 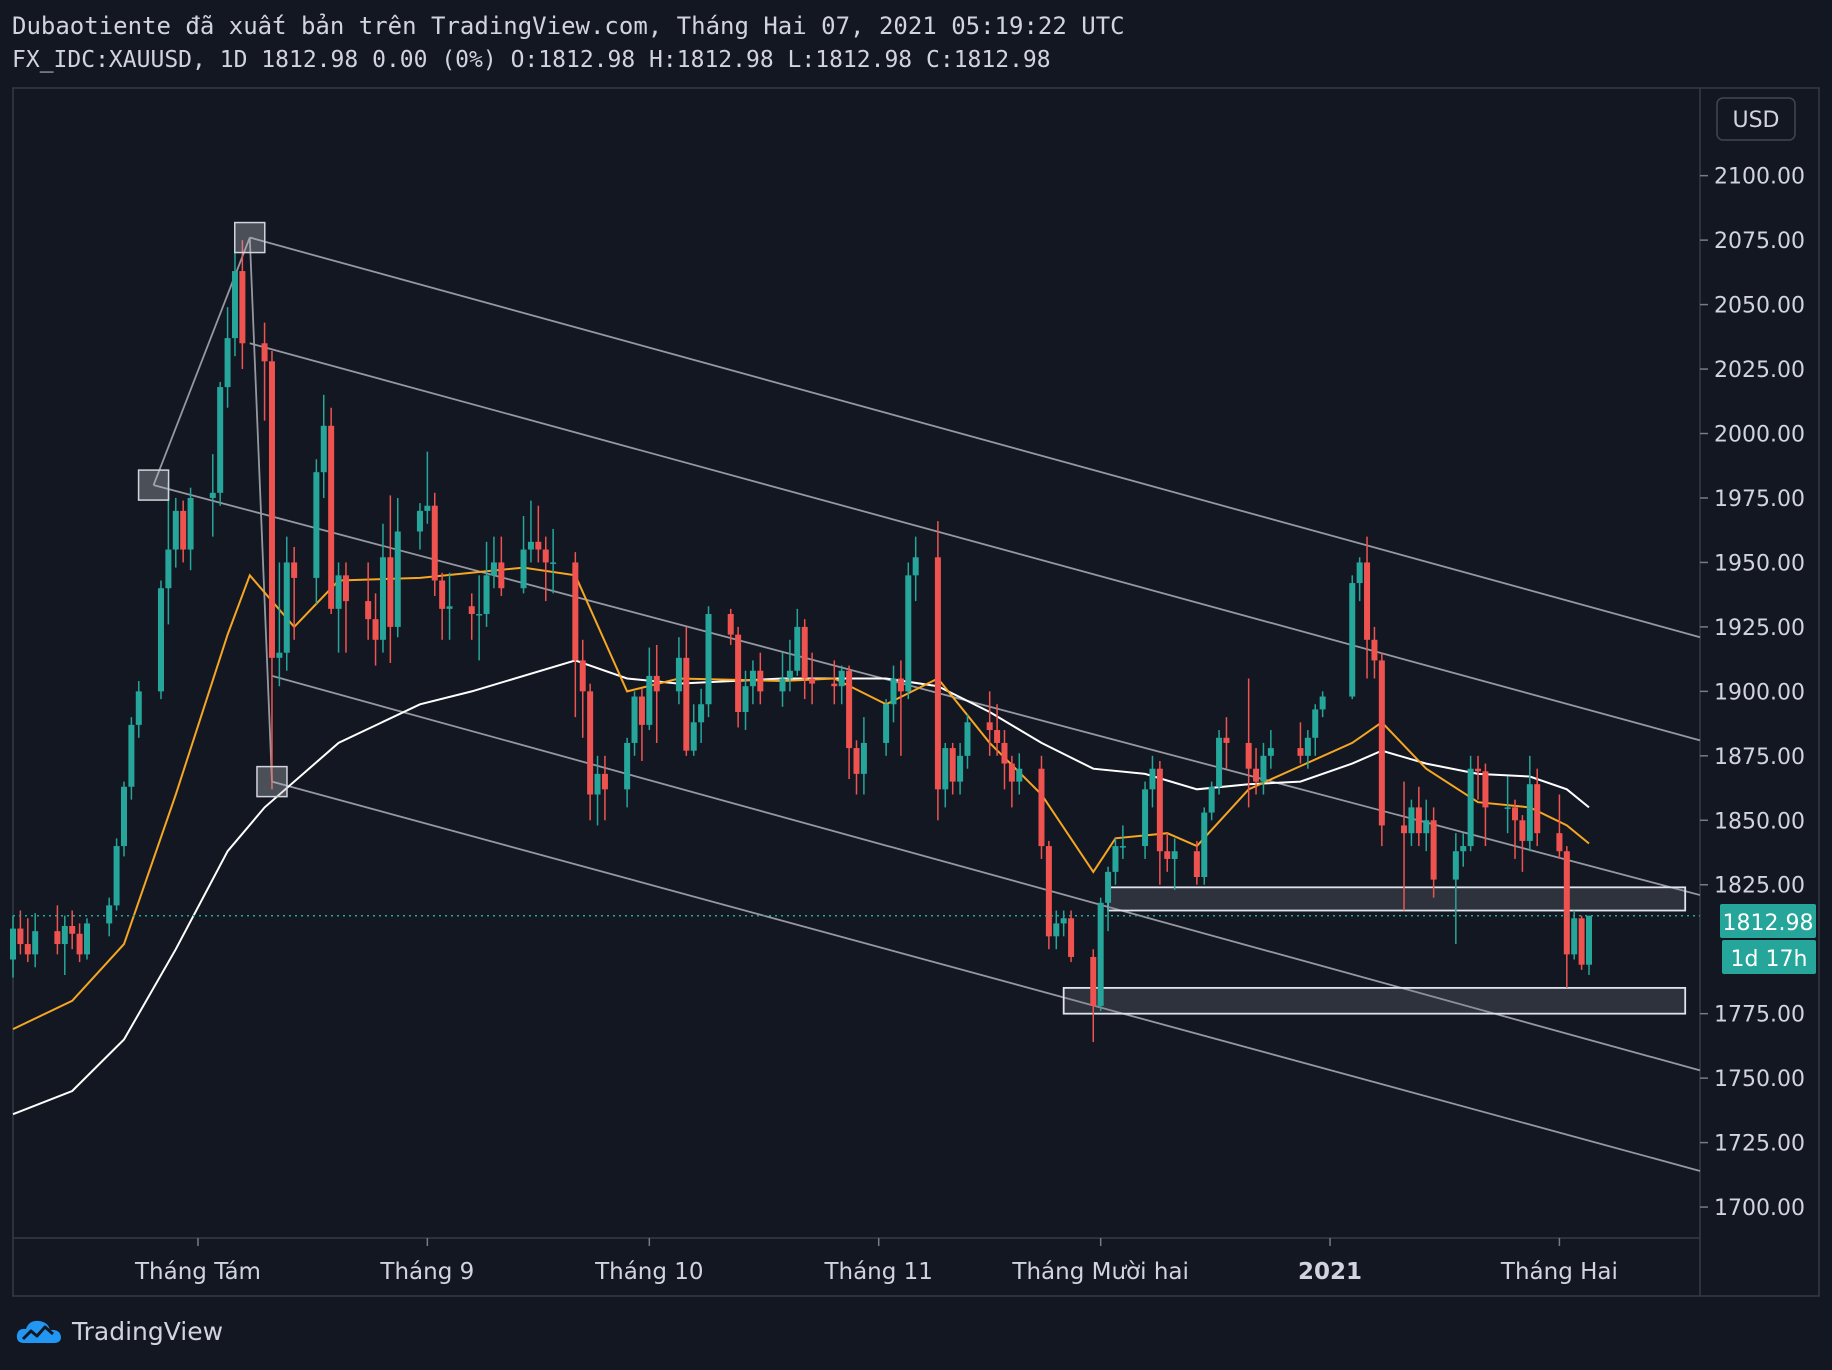 I want to click on support-zones, so click(x=1374, y=950).